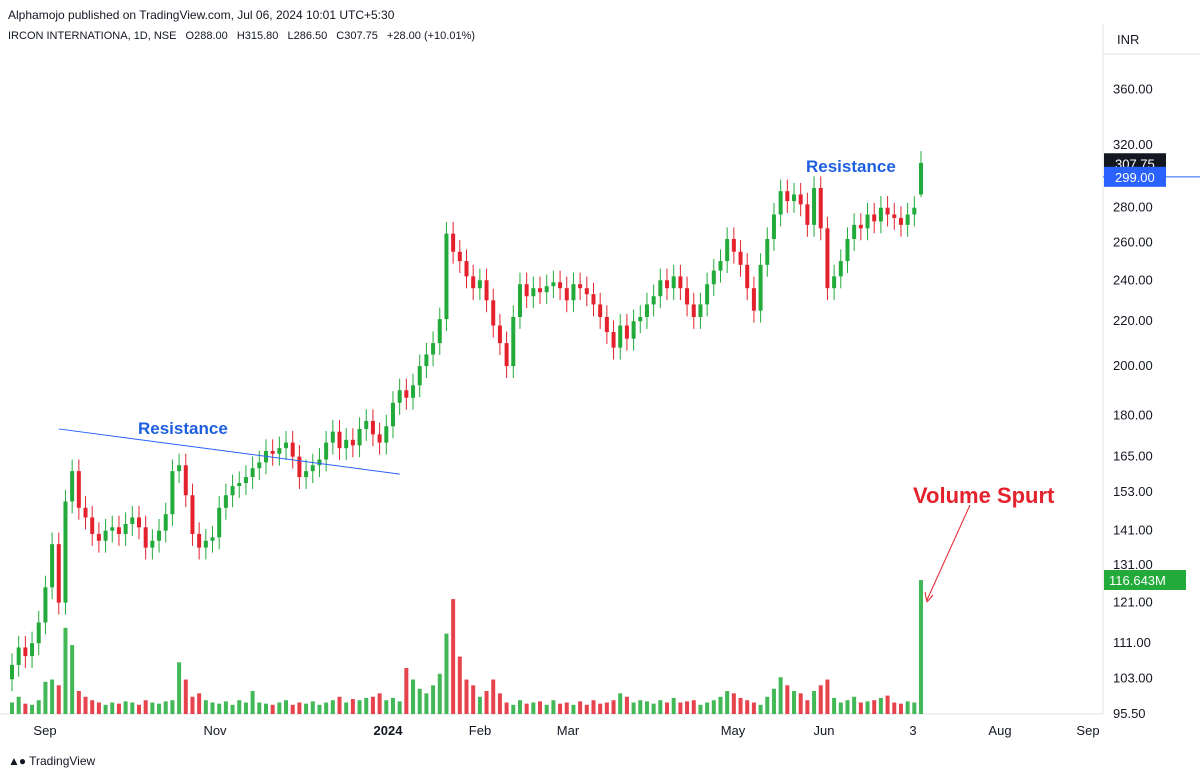 This screenshot has height=776, width=1200. What do you see at coordinates (1128, 39) in the screenshot?
I see `currency-label: INR` at bounding box center [1128, 39].